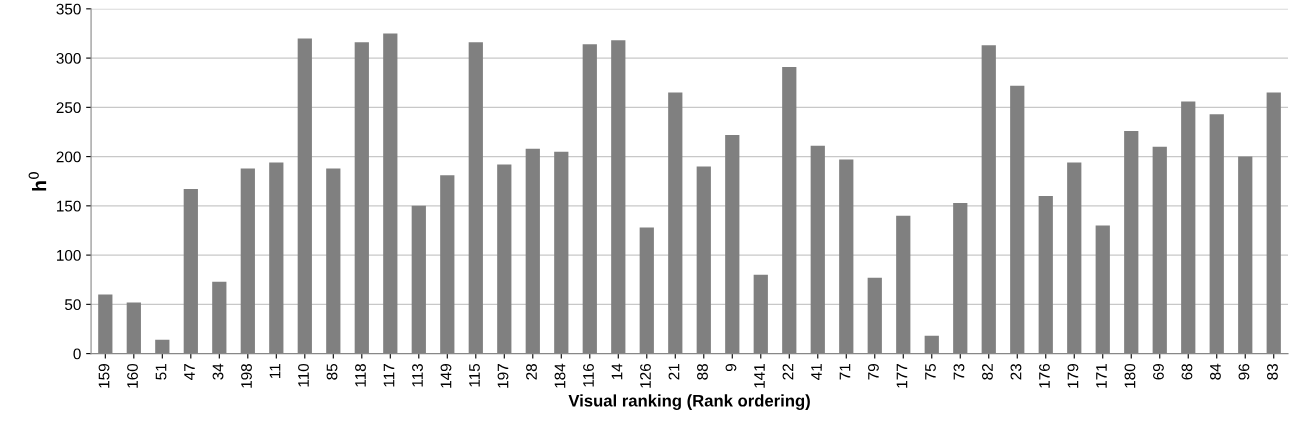  What do you see at coordinates (560, 375) in the screenshot?
I see `x-tick-label: 184` at bounding box center [560, 375].